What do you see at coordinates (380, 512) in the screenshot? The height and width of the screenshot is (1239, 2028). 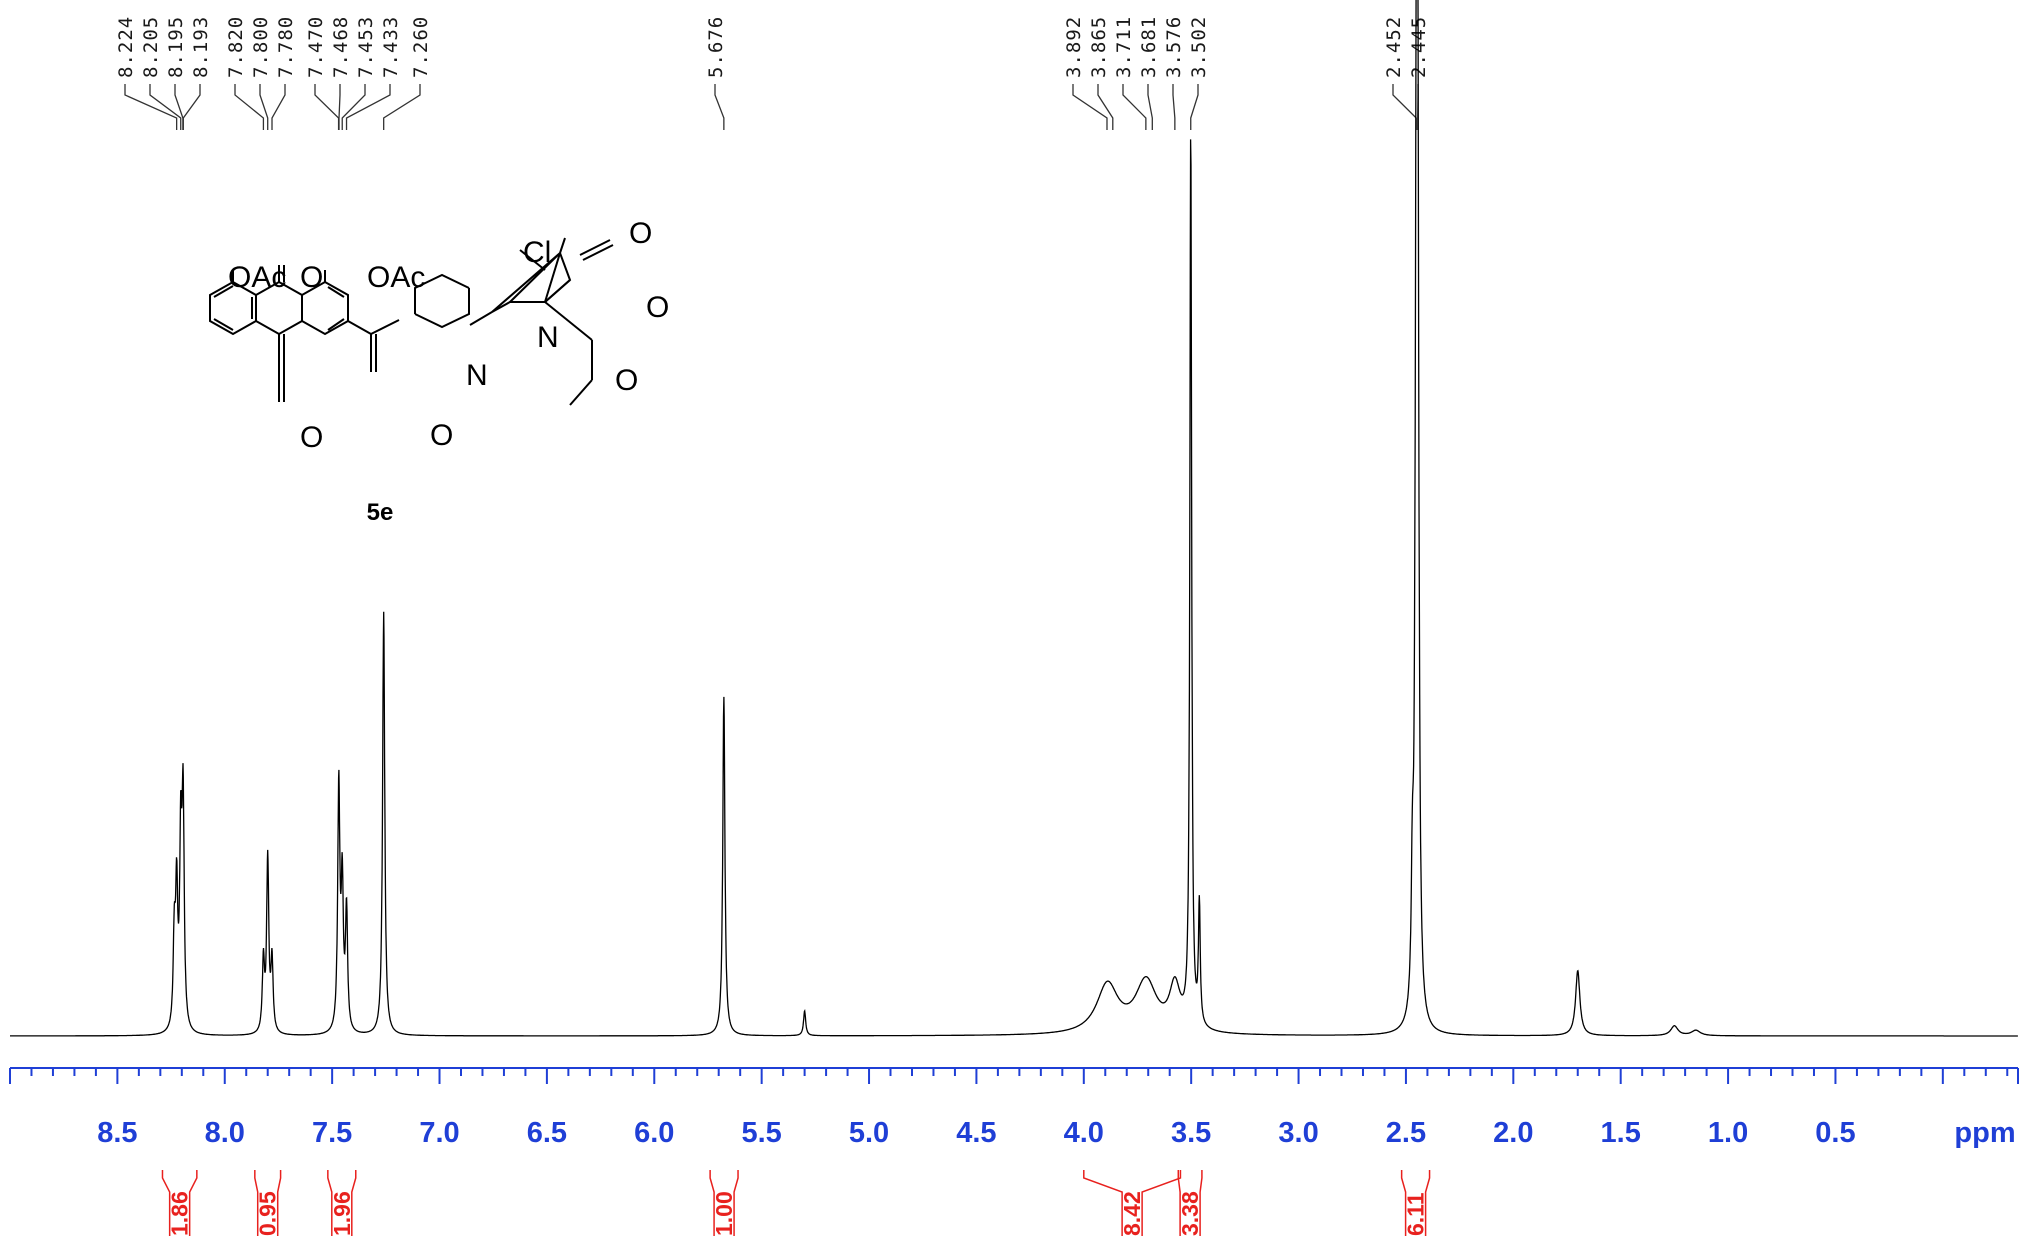 I see `compound-label: 5e` at bounding box center [380, 512].